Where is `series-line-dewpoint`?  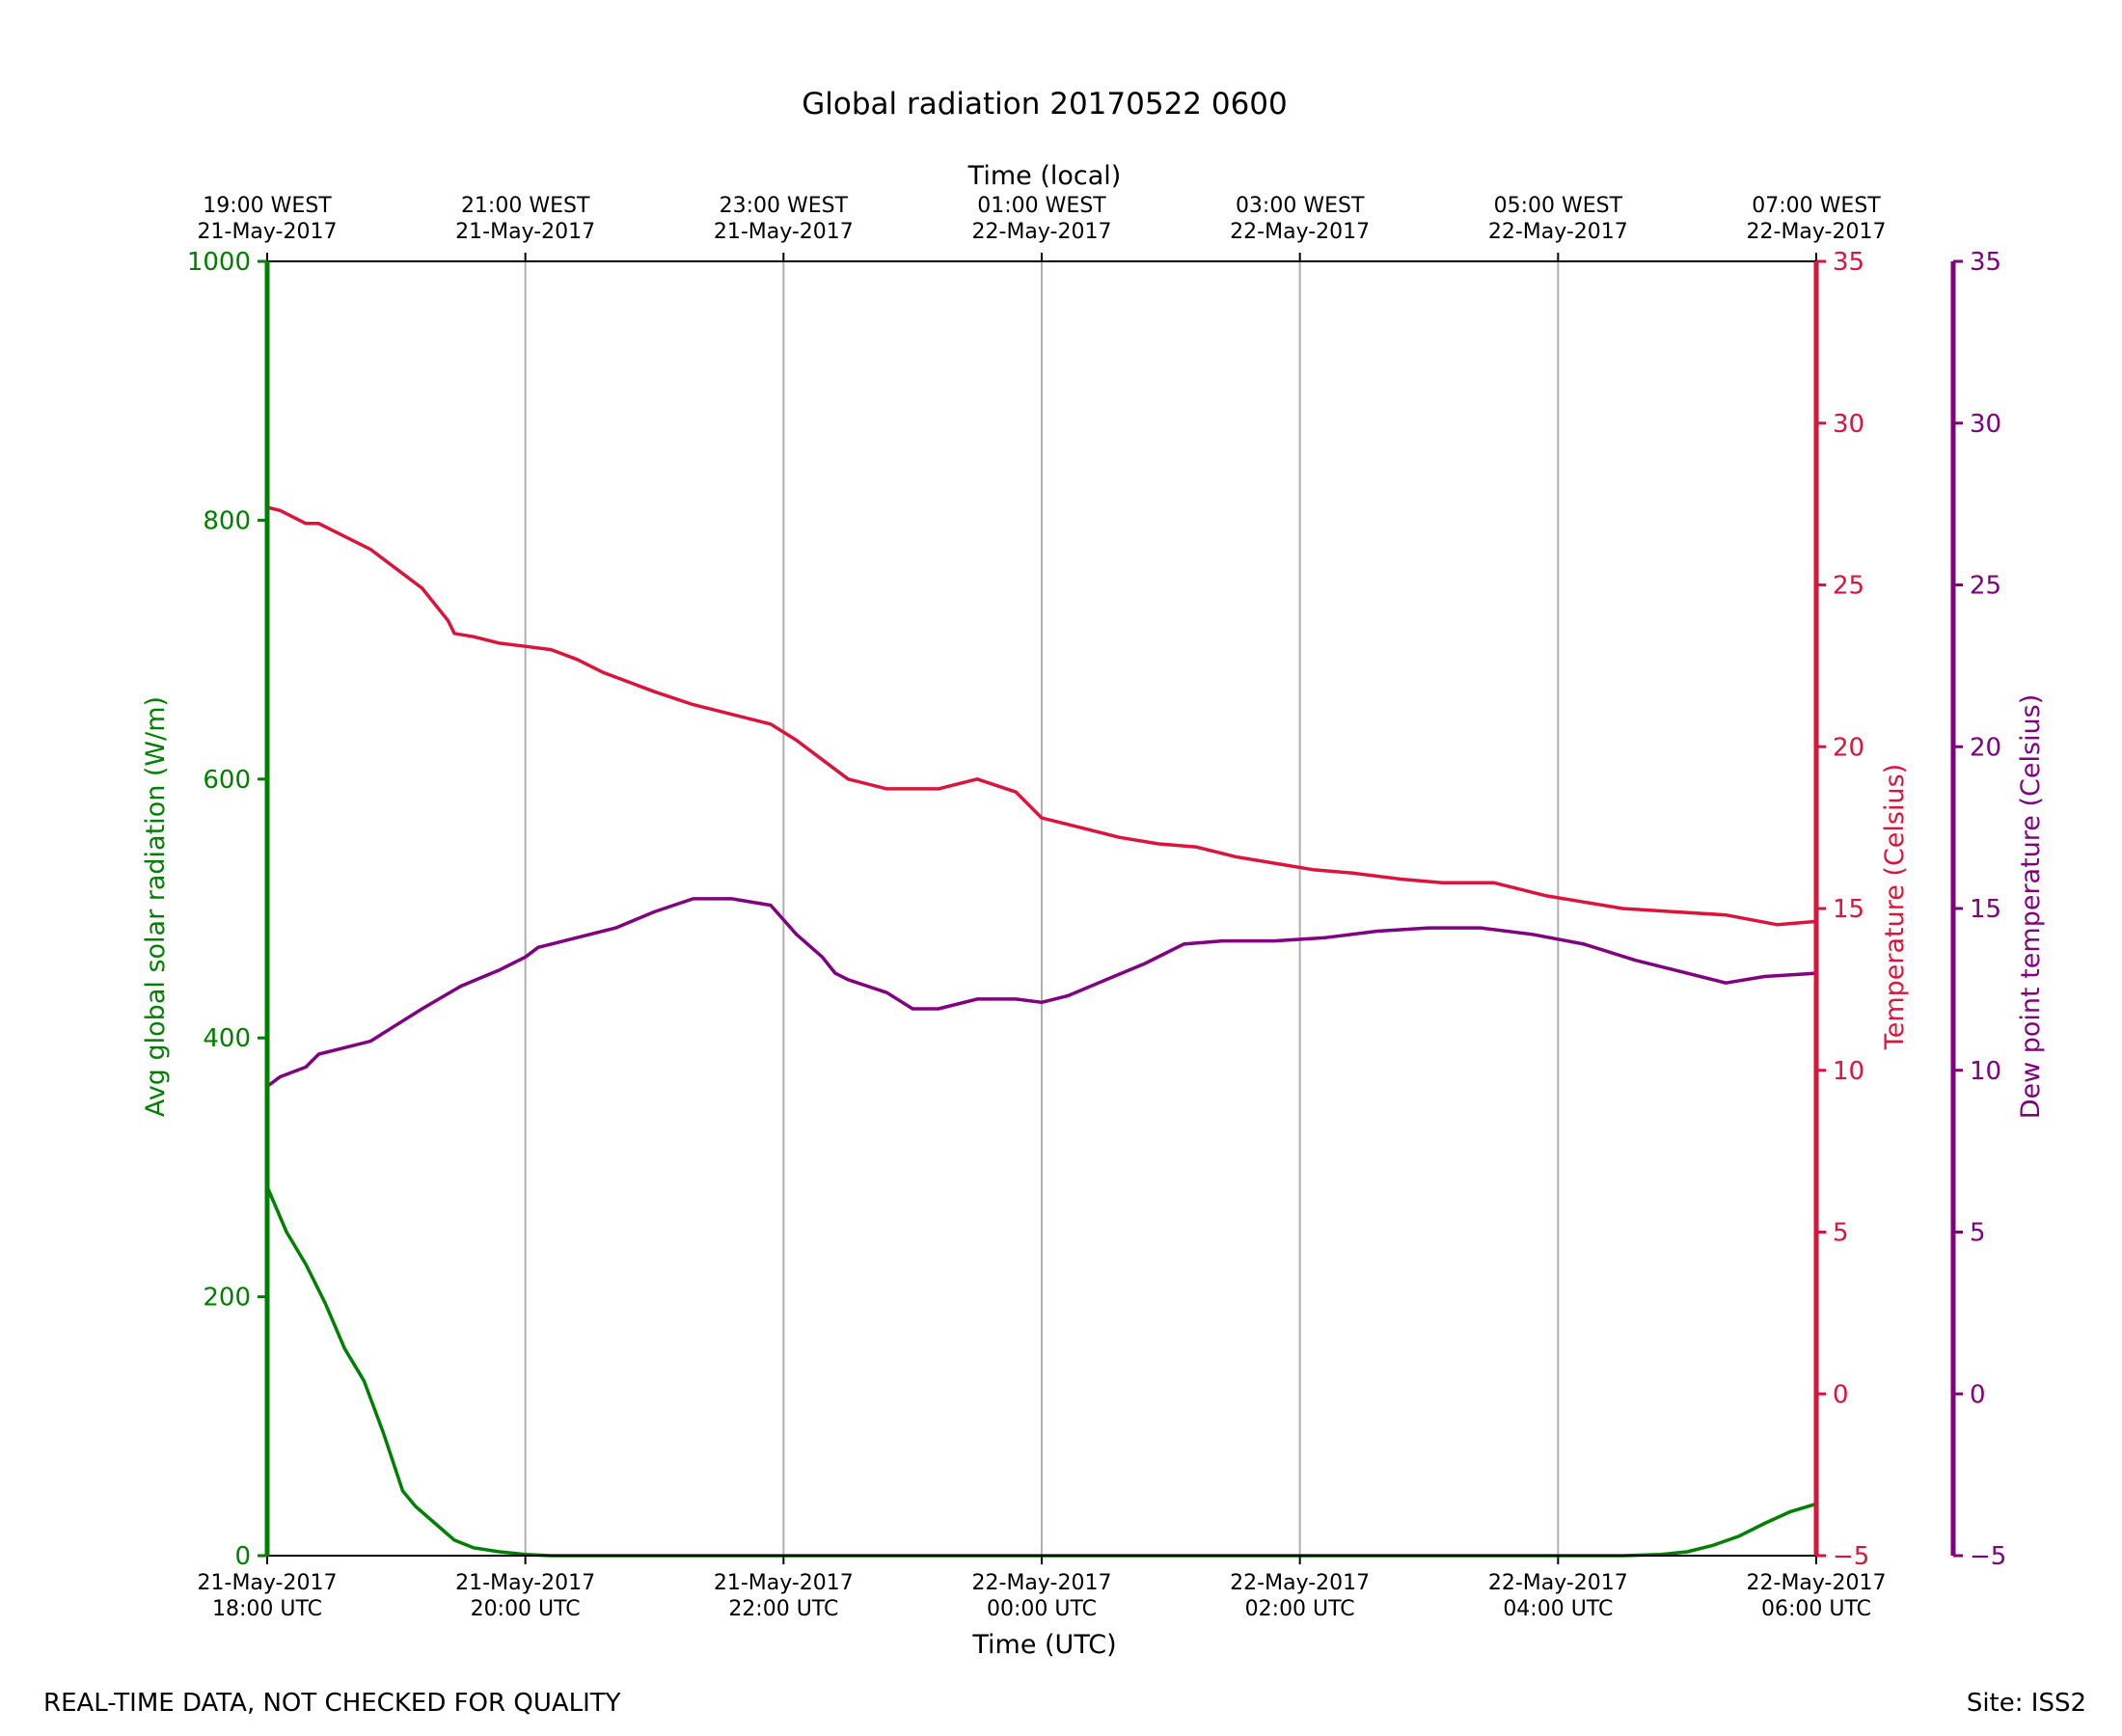
series-line-dewpoint is located at coordinates (1041, 992).